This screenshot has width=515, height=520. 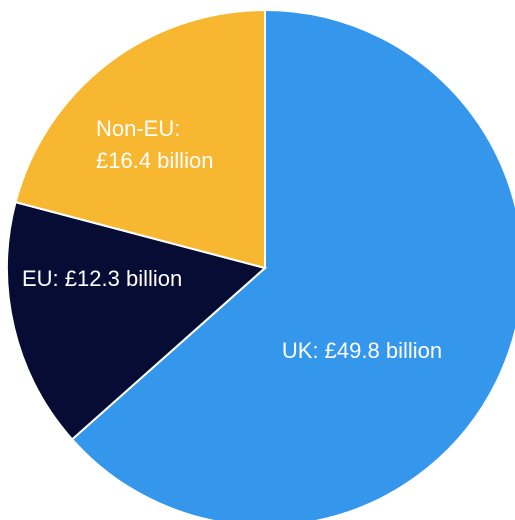 I want to click on slice-label-uk: UK: £49.8 billion, so click(x=362, y=350).